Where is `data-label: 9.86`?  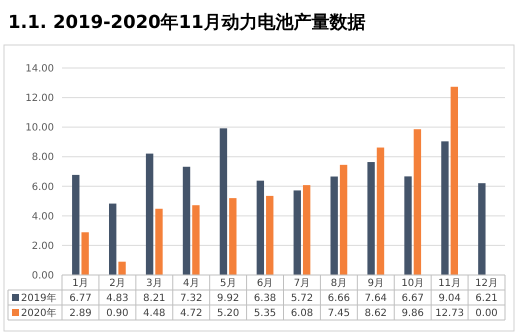 data-label: 9.86 is located at coordinates (413, 313).